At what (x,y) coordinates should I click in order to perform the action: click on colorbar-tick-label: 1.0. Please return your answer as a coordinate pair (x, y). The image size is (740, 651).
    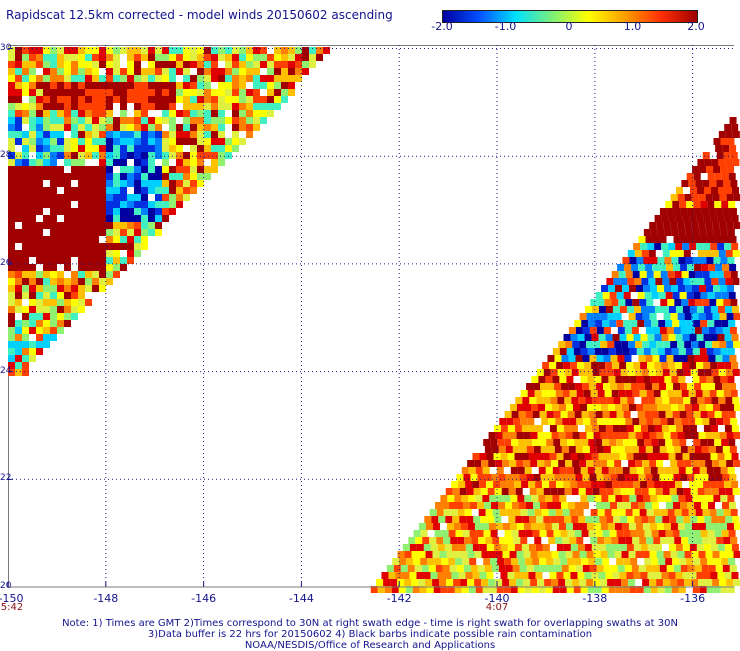
    Looking at the image, I should click on (632, 26).